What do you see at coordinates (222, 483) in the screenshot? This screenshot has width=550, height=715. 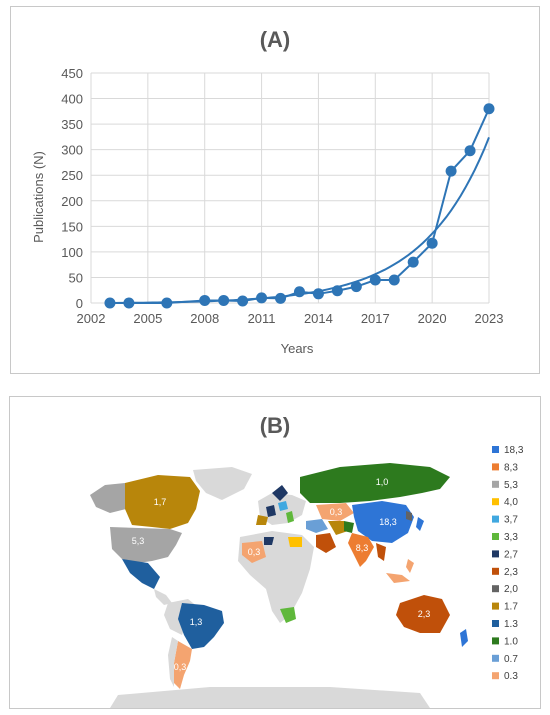 I see `region-greenland` at bounding box center [222, 483].